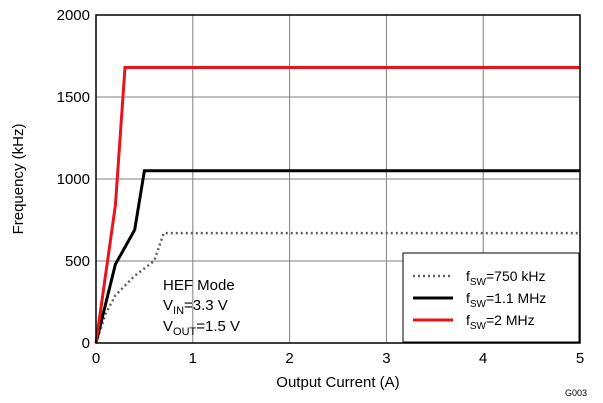  I want to click on vin-annotation: VIN=3.3 V, so click(195, 307).